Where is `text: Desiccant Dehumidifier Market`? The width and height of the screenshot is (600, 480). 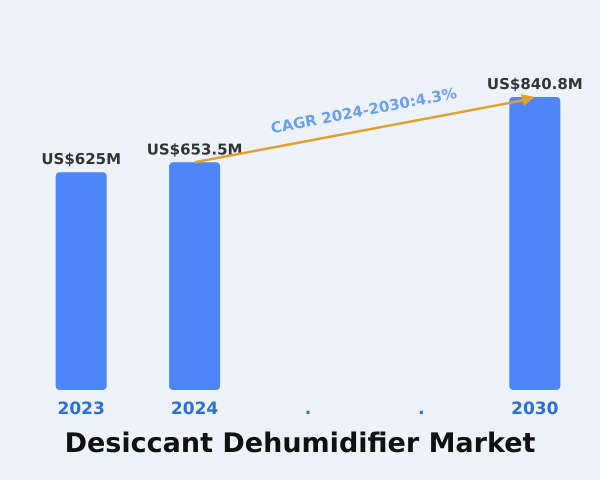 text: Desiccant Dehumidifier Market is located at coordinates (300, 443).